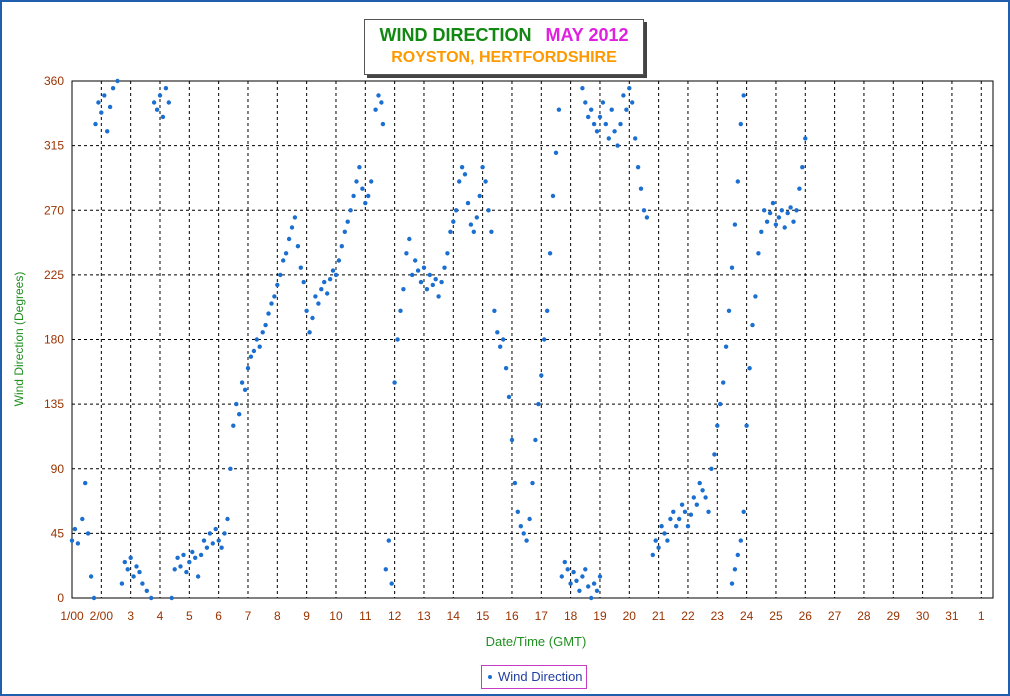  Describe the element at coordinates (688, 616) in the screenshot. I see `x-tick-label: 22` at that location.